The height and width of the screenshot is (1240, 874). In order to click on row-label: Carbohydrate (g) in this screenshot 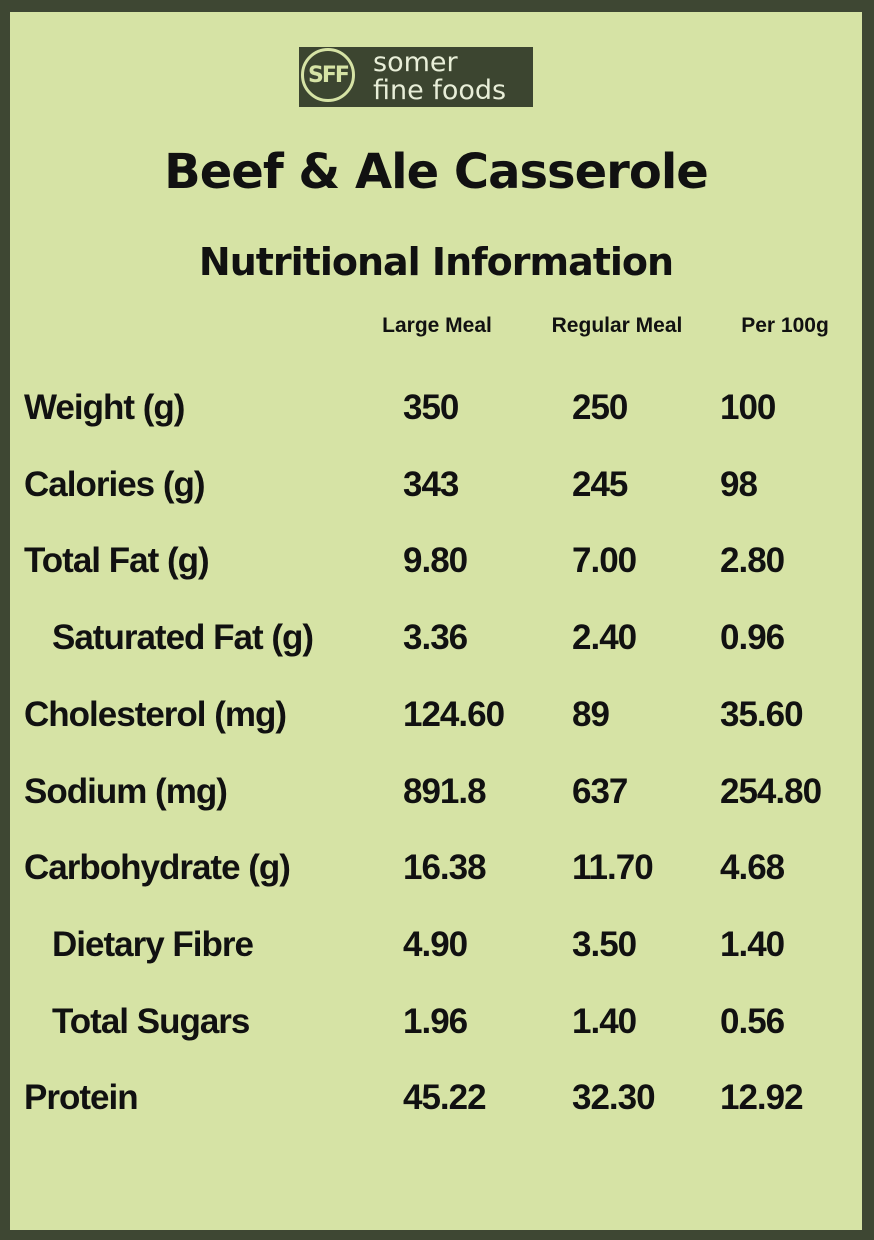, I will do `click(157, 868)`.